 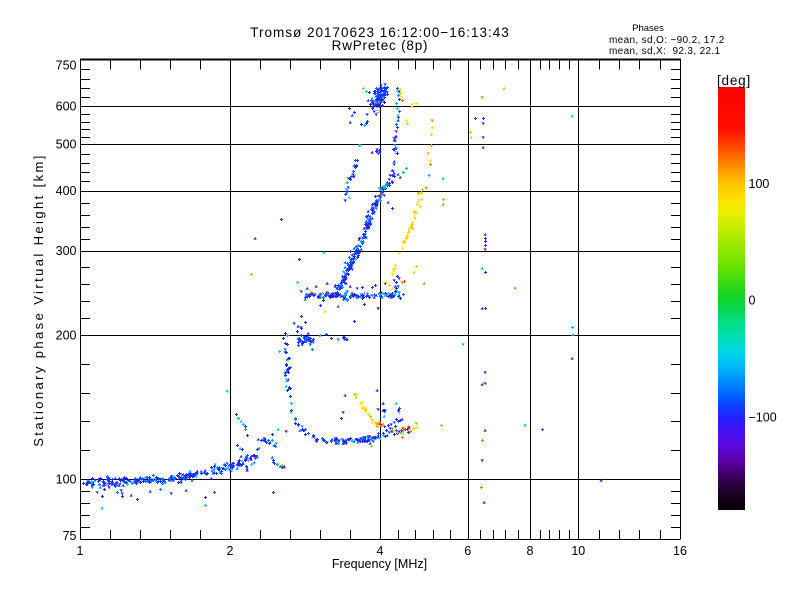 I want to click on svg-text: 750, so click(x=66, y=65).